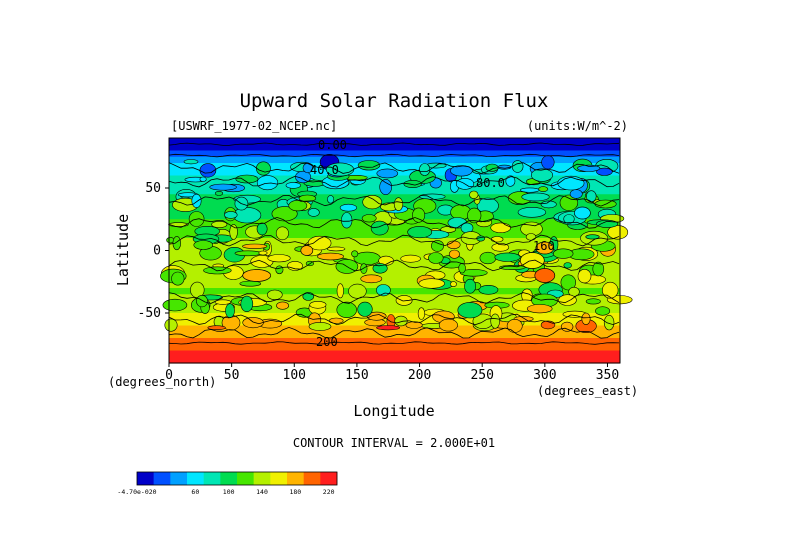 This screenshot has height=558, width=789. I want to click on colorbar-tick-label: 180, so click(295, 492).